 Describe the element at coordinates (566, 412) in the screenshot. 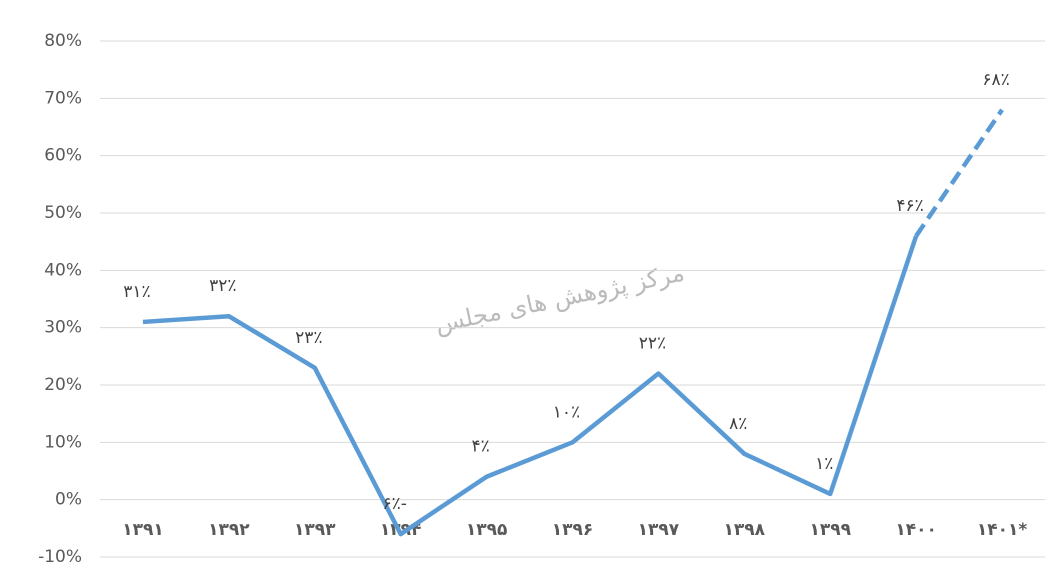

I see `data-label: ۱۰٪` at that location.